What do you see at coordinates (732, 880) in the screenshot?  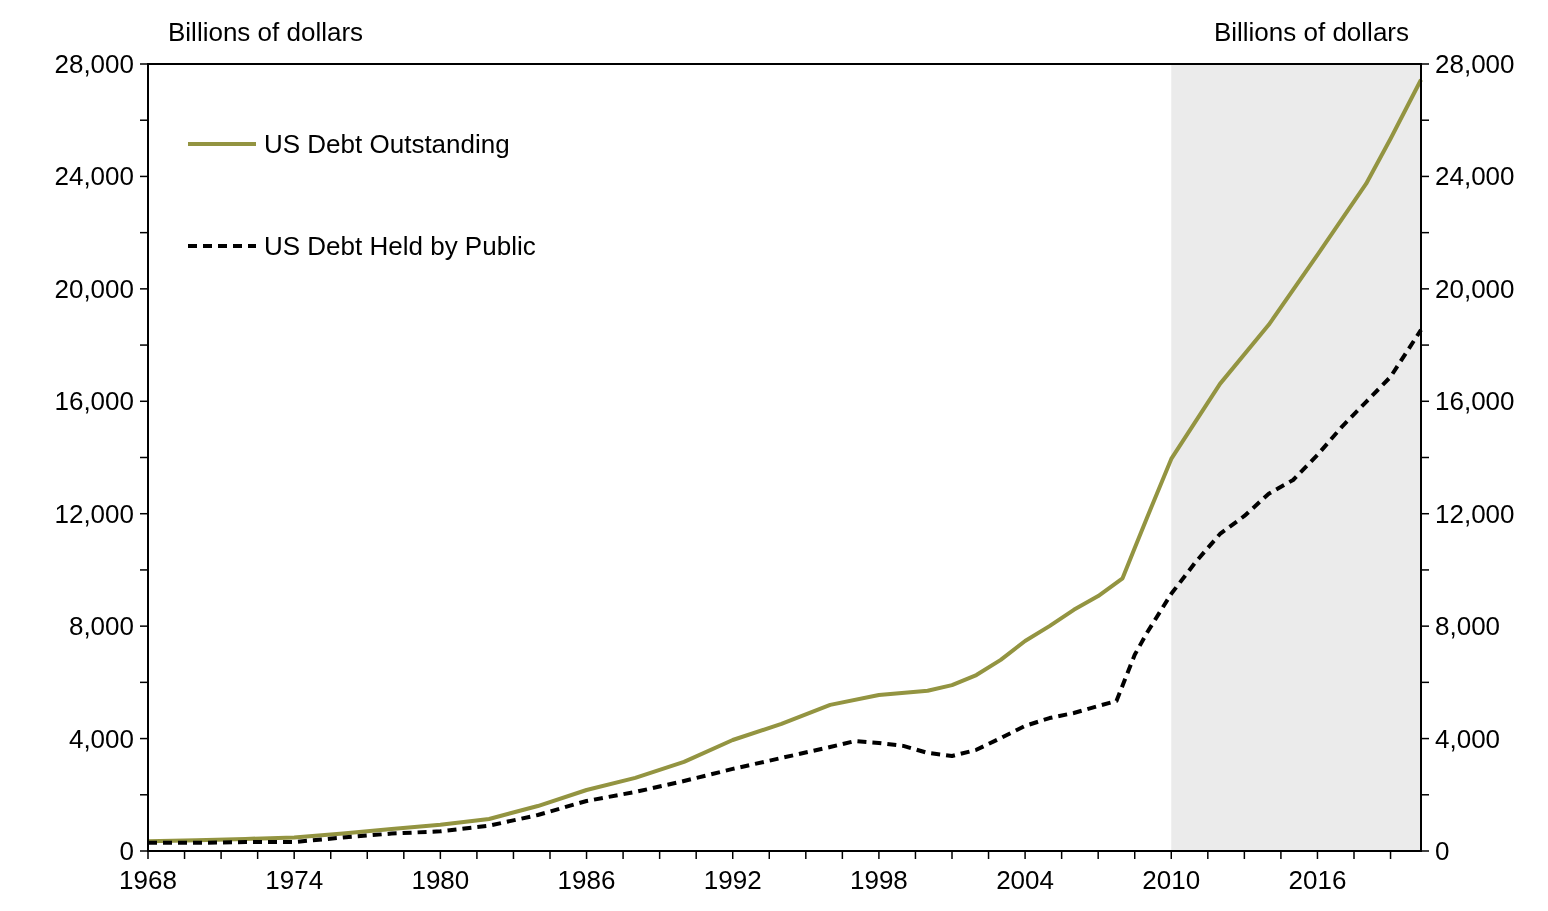 I see `x-tick-label: 1992` at bounding box center [732, 880].